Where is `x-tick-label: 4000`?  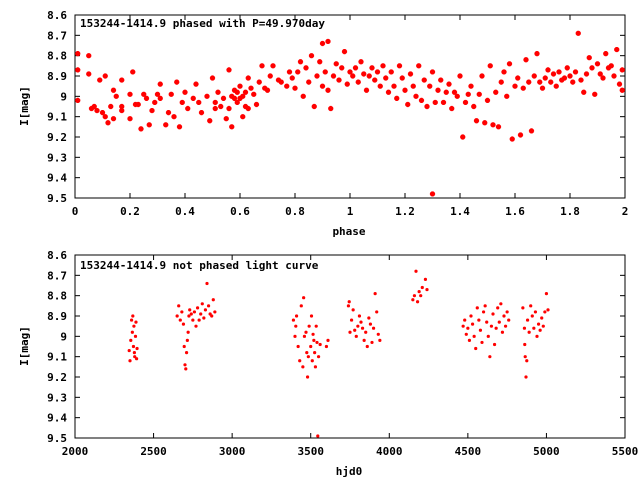
x-tick-label: 4000 is located at coordinates (389, 451).